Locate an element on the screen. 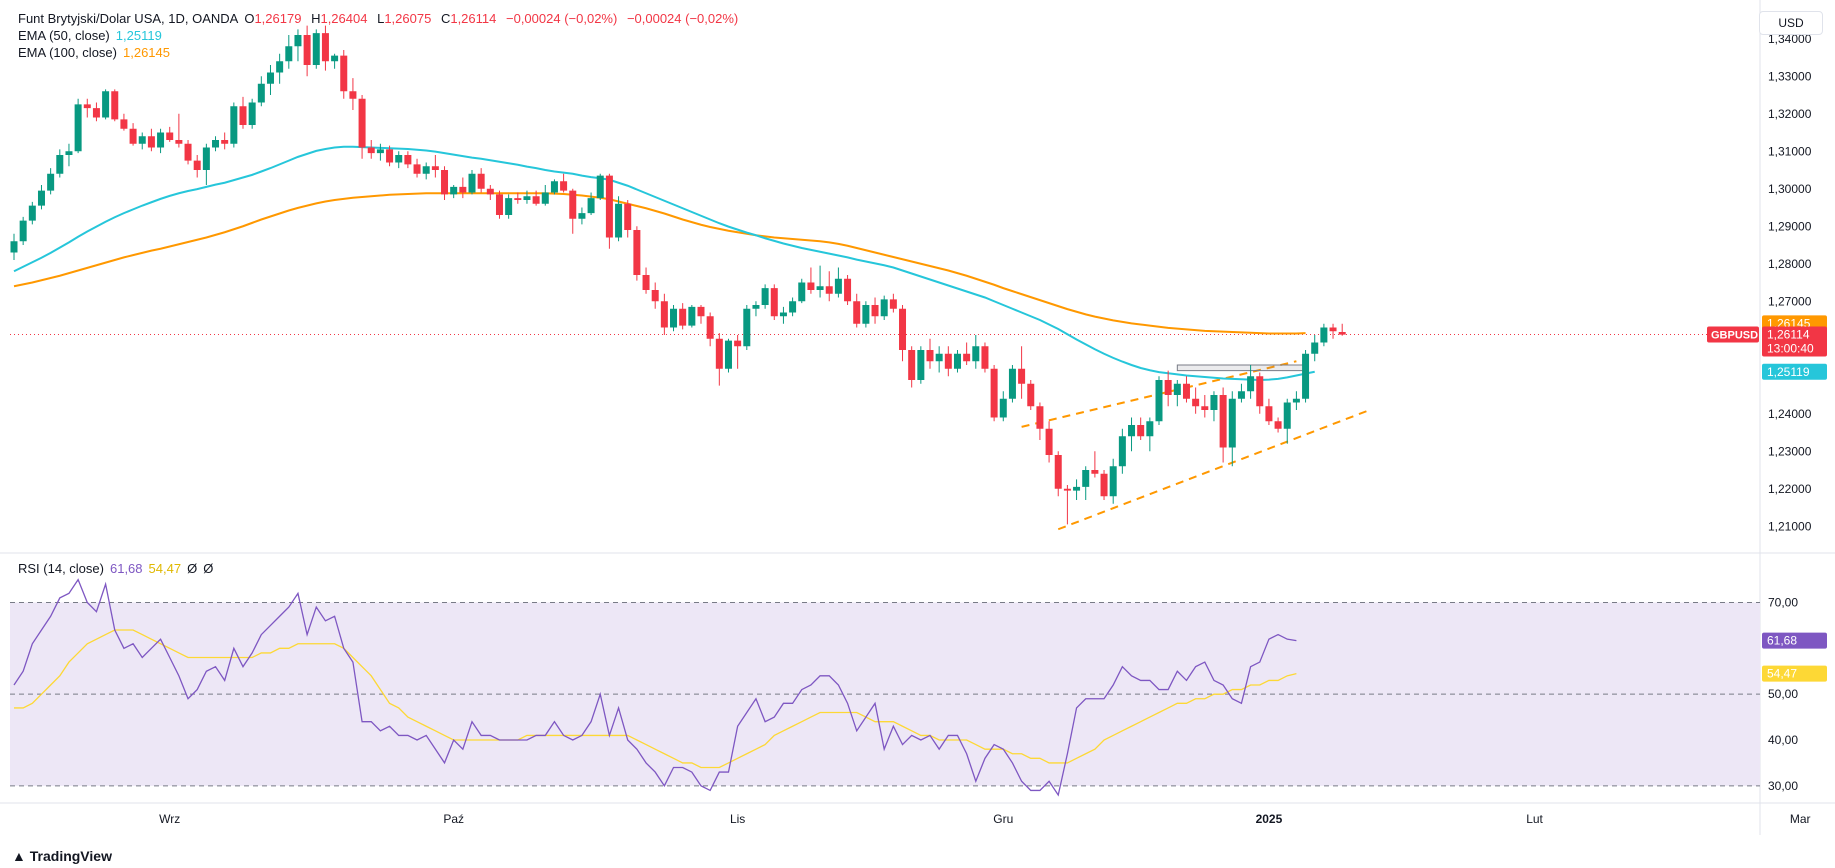  resistance-box is located at coordinates (1241, 368).